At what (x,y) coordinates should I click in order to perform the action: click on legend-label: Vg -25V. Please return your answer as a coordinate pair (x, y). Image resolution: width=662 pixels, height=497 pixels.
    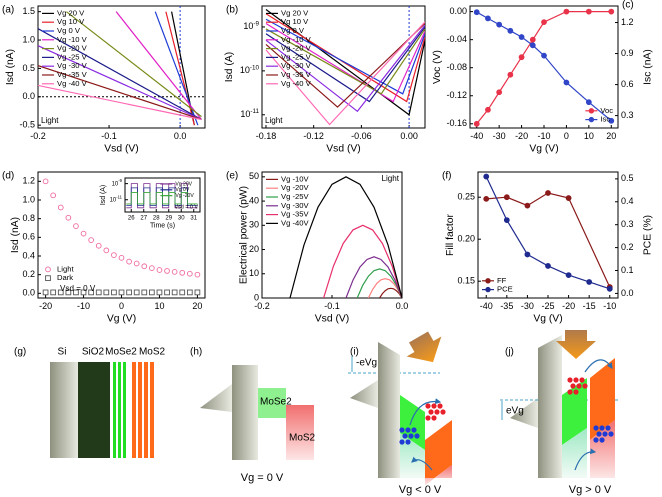
    Looking at the image, I should click on (295, 196).